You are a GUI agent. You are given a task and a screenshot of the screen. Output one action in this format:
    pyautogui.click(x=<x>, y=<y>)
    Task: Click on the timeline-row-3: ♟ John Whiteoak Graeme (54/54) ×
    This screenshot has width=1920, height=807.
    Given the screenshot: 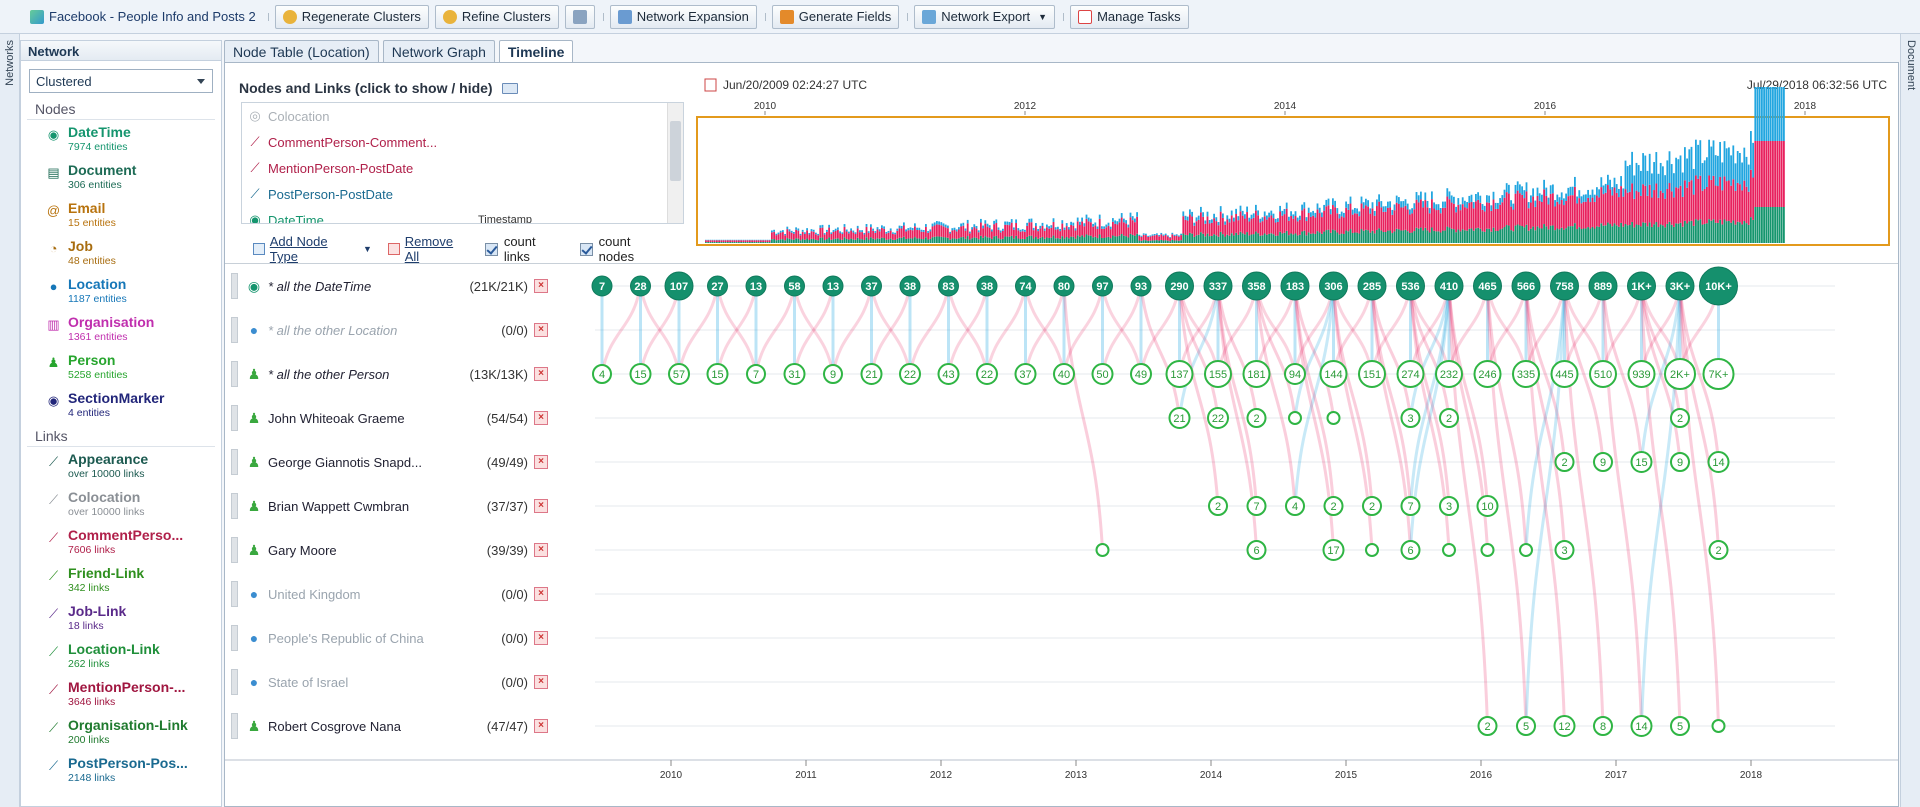 What is the action you would take?
    pyautogui.click(x=390, y=418)
    